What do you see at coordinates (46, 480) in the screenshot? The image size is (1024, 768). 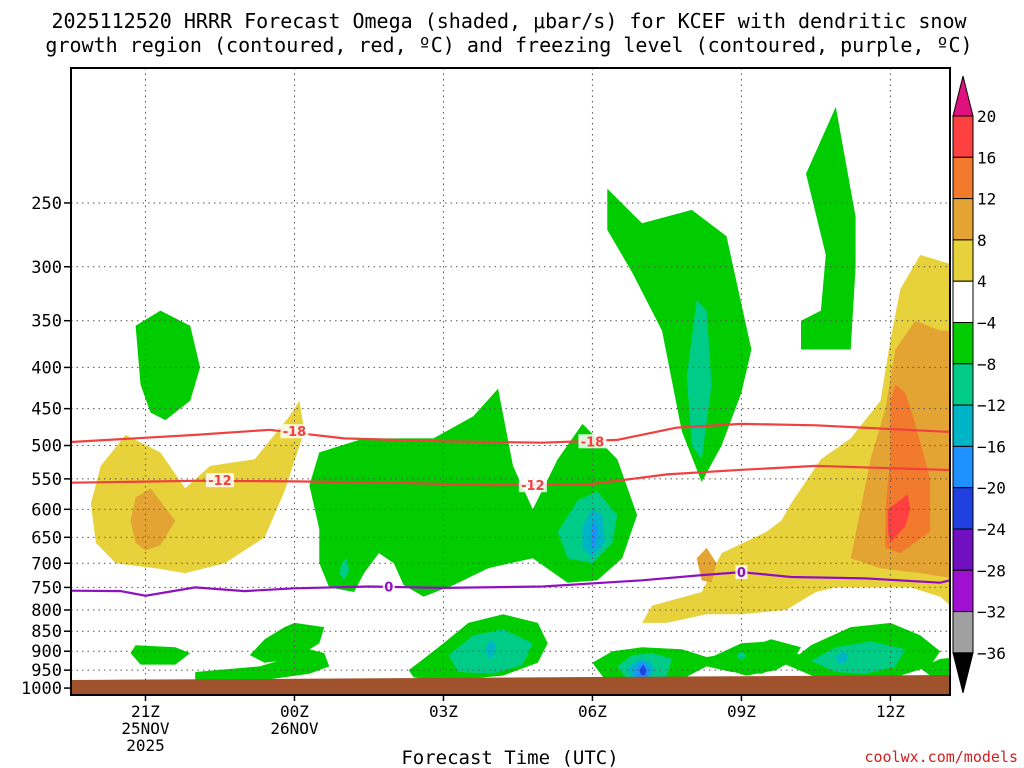 I see `y-tick-label: 550` at bounding box center [46, 480].